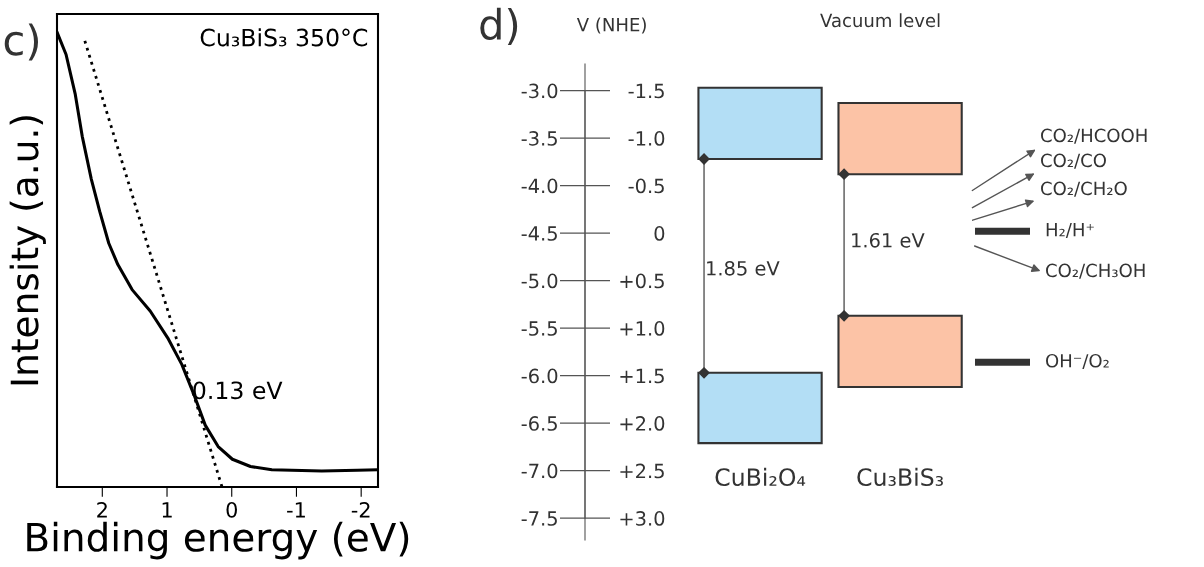 The height and width of the screenshot is (567, 1204). Describe the element at coordinates (539, 471) in the screenshot. I see `y-tick-label: -7.0` at that location.